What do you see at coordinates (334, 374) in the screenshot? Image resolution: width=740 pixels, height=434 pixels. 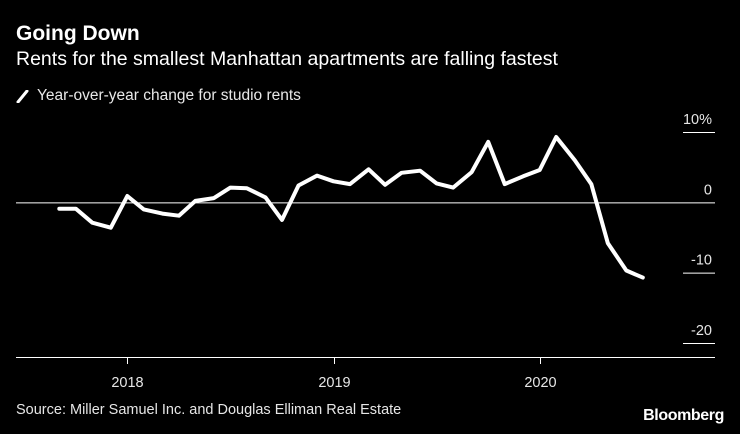 I see `x-axis: 2018 2019 2020` at bounding box center [334, 374].